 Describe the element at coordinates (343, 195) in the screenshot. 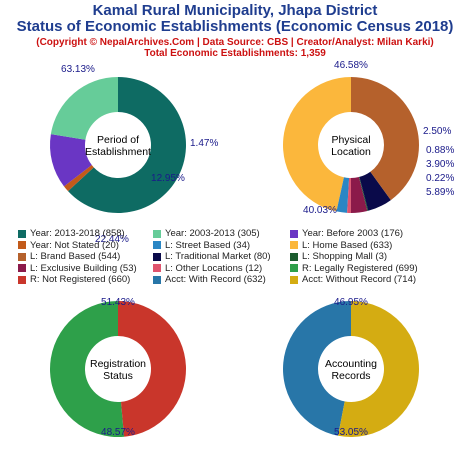

I see `slice-l-street-based` at that location.